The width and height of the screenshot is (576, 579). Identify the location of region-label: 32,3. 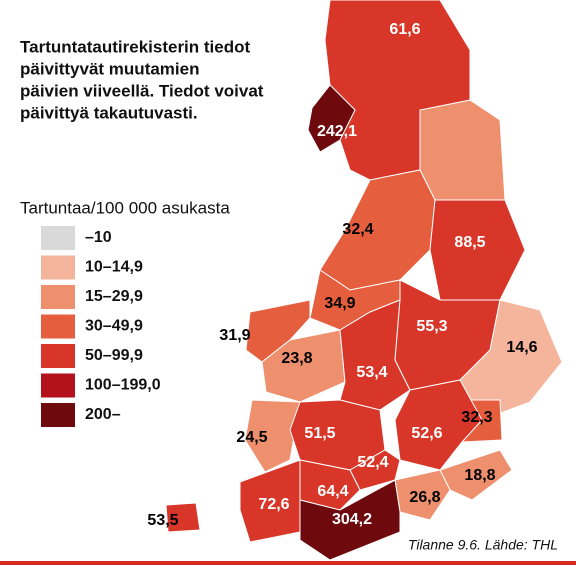
(476, 417).